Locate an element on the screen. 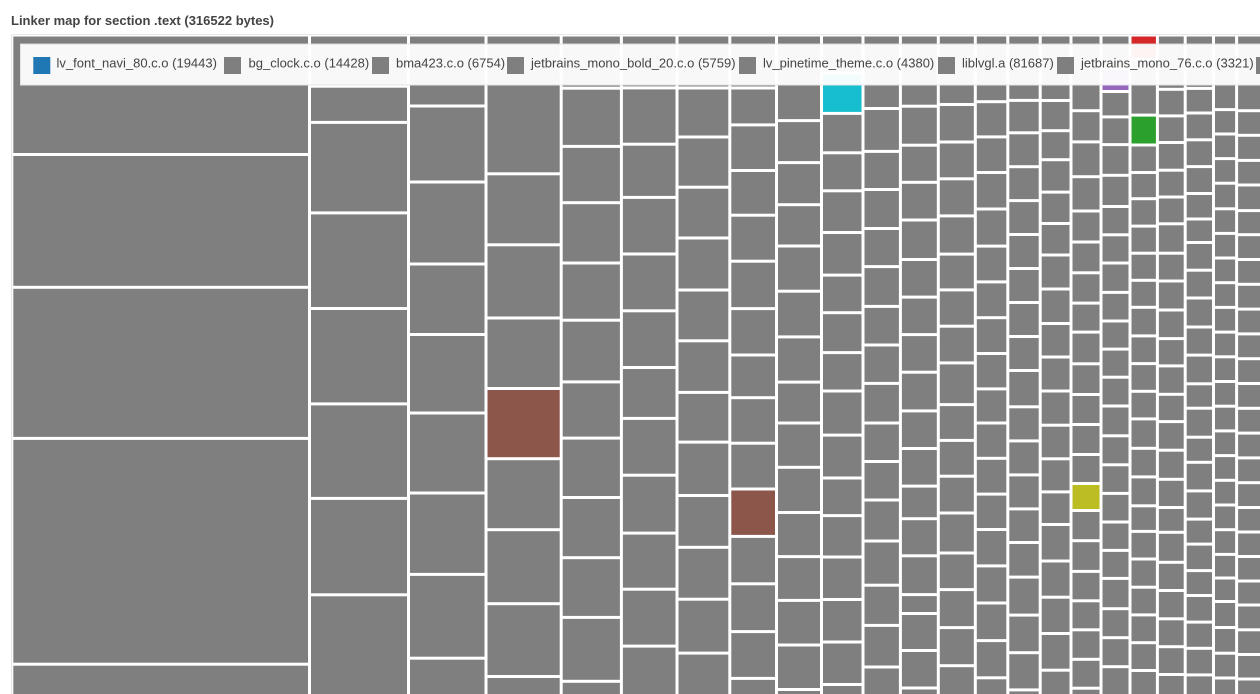 Image resolution: width=1260 pixels, height=694 pixels. svg-text:jetbrains_mono_bold_20.c.o (57: jetbrains_mono_bold_20.c.o (5759) is located at coordinates (633, 63).